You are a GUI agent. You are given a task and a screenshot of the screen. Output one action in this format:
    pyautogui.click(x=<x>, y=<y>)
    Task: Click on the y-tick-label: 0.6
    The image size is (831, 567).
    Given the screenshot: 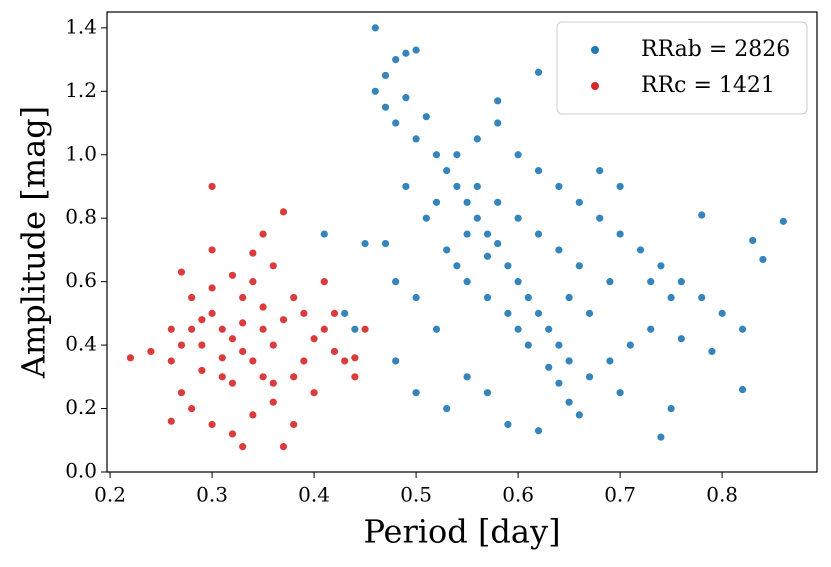 What is the action you would take?
    pyautogui.click(x=81, y=280)
    